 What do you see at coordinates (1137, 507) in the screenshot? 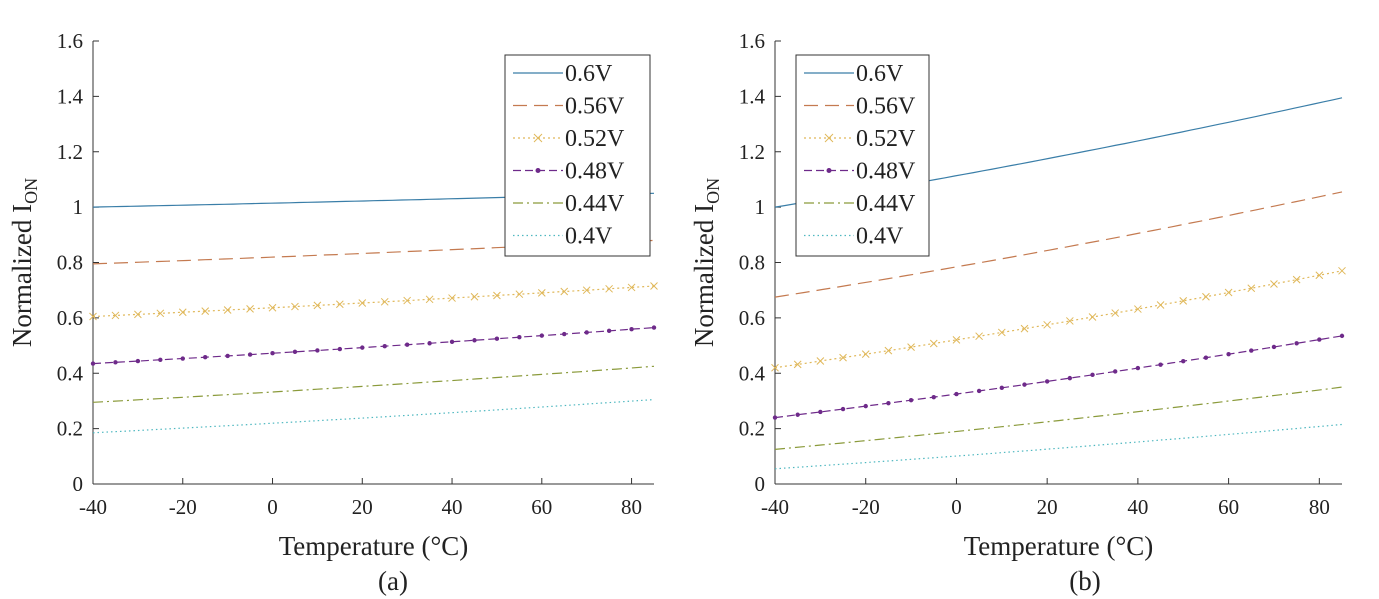
I see `x-tick-label: 40` at bounding box center [1137, 507].